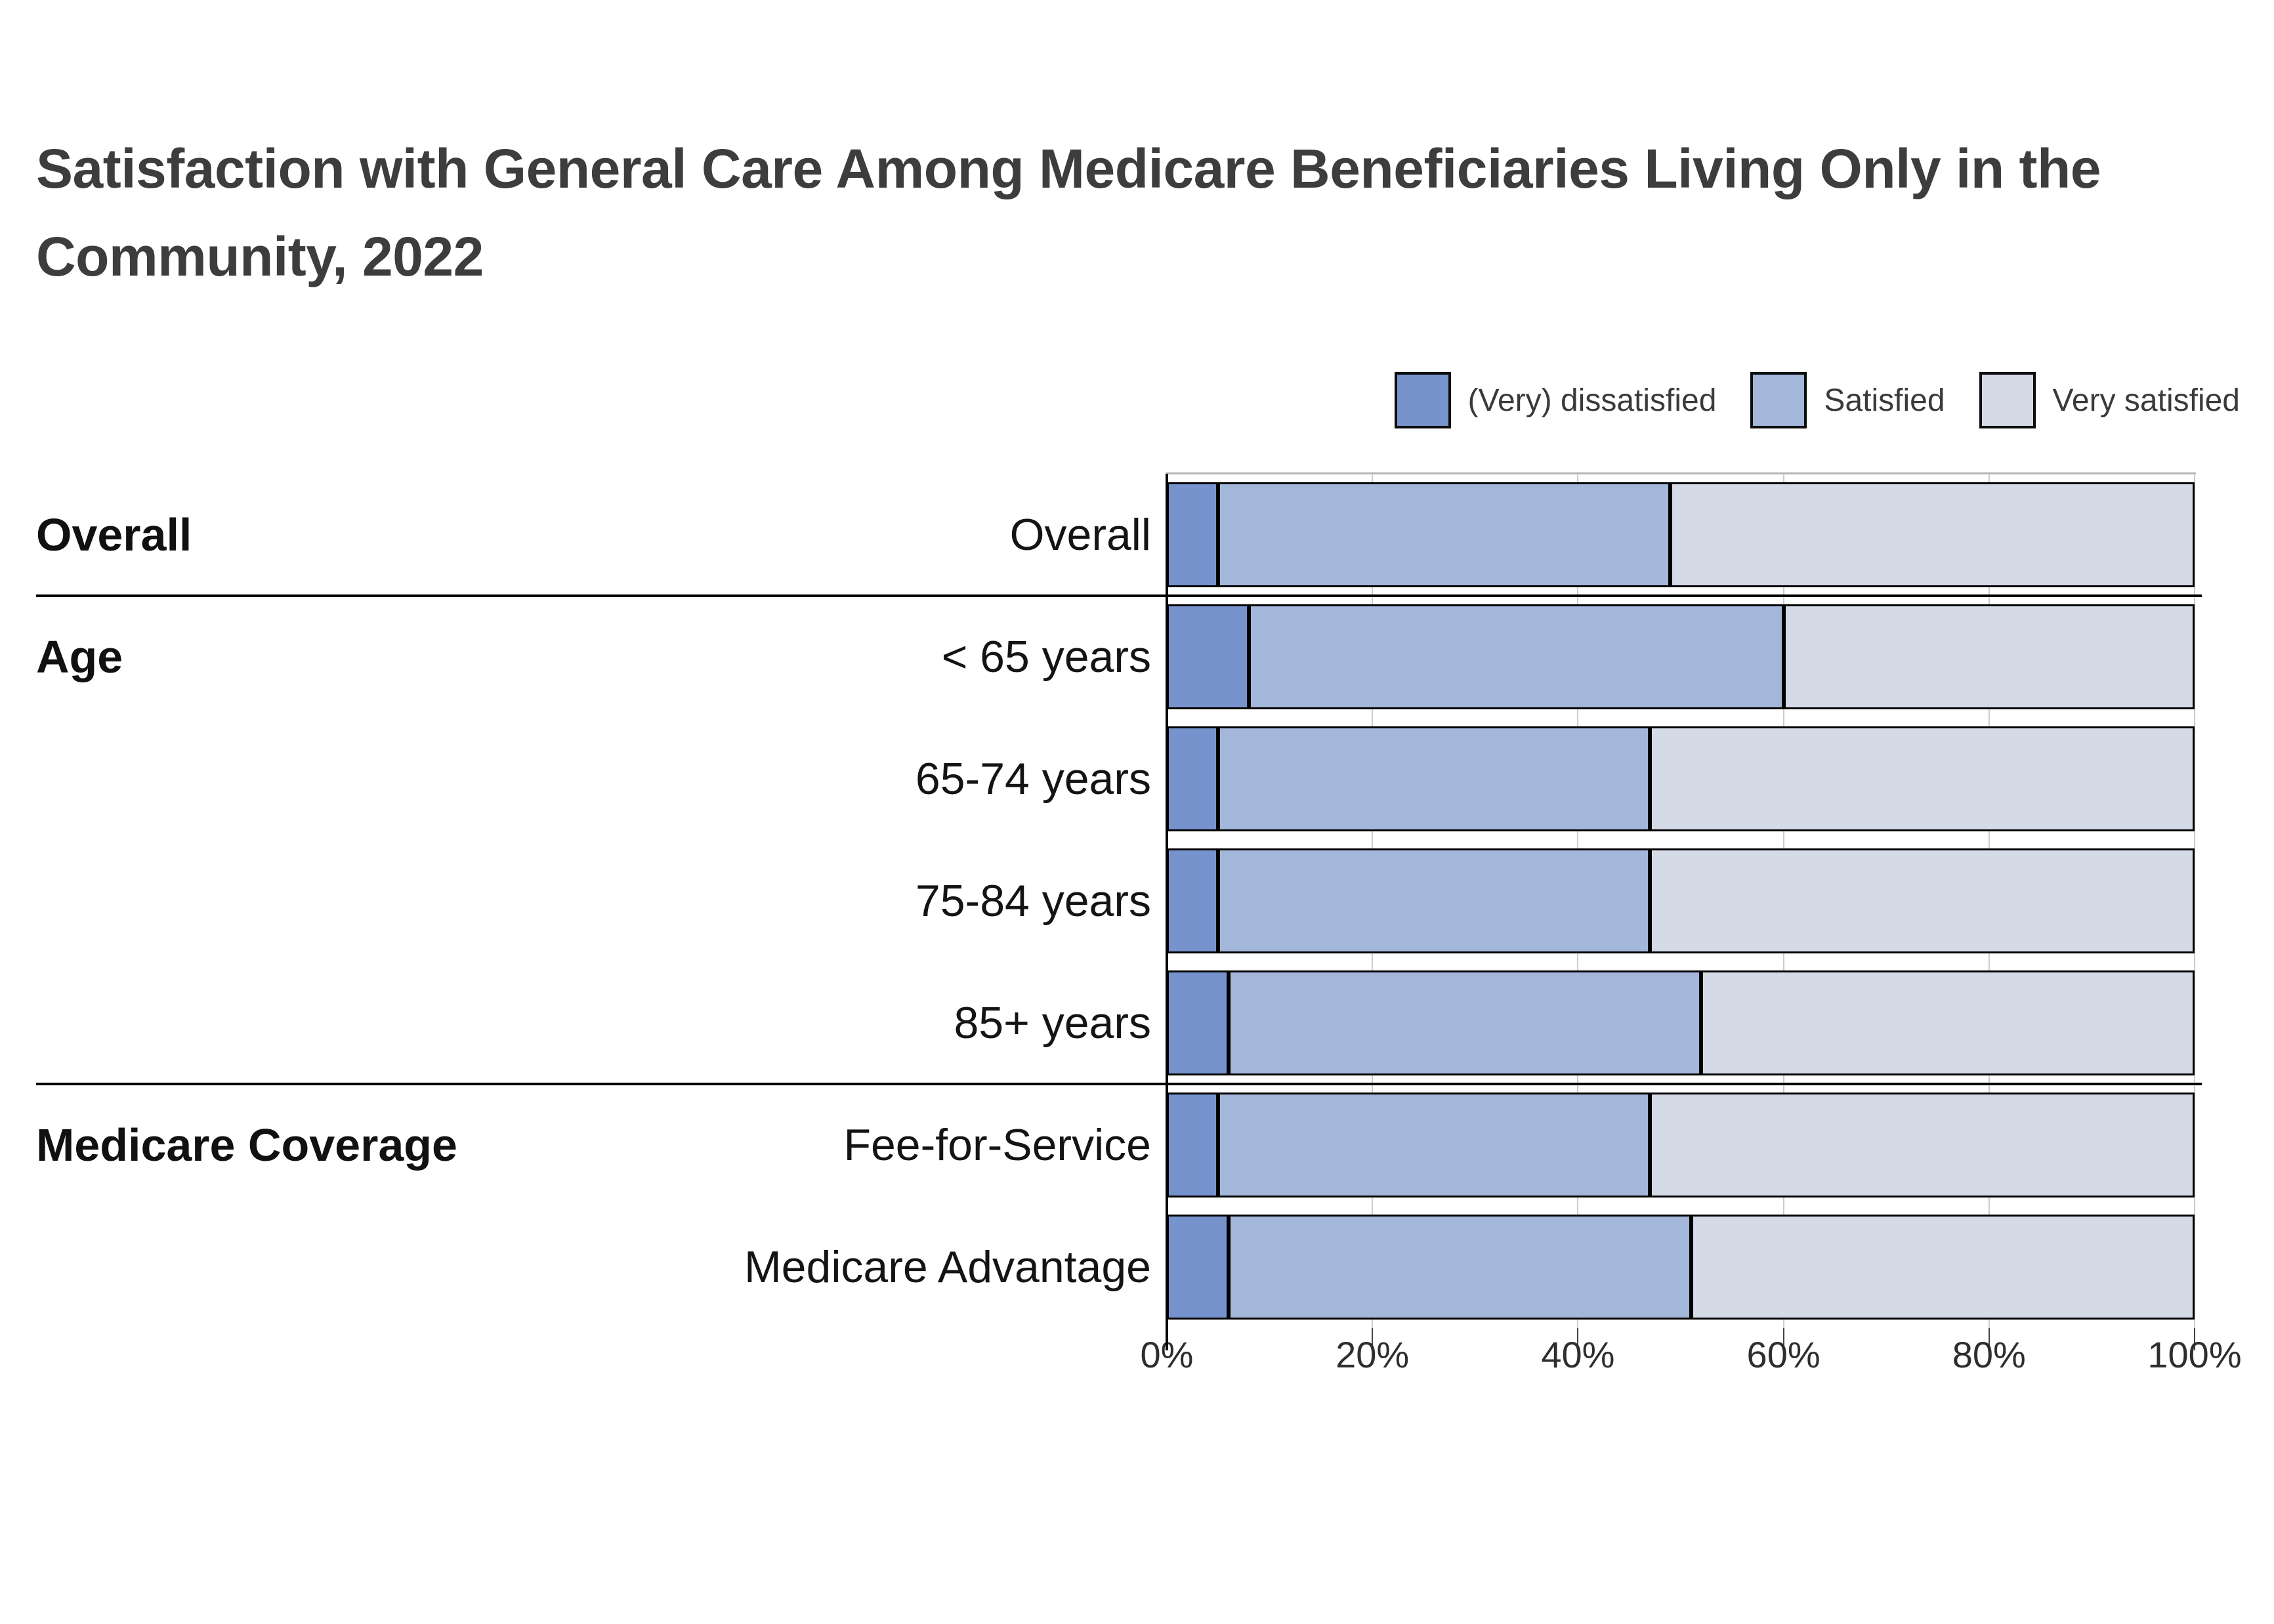 The height and width of the screenshot is (1624, 2274). What do you see at coordinates (1373, 1355) in the screenshot?
I see `x-axis-tick-label: 20%` at bounding box center [1373, 1355].